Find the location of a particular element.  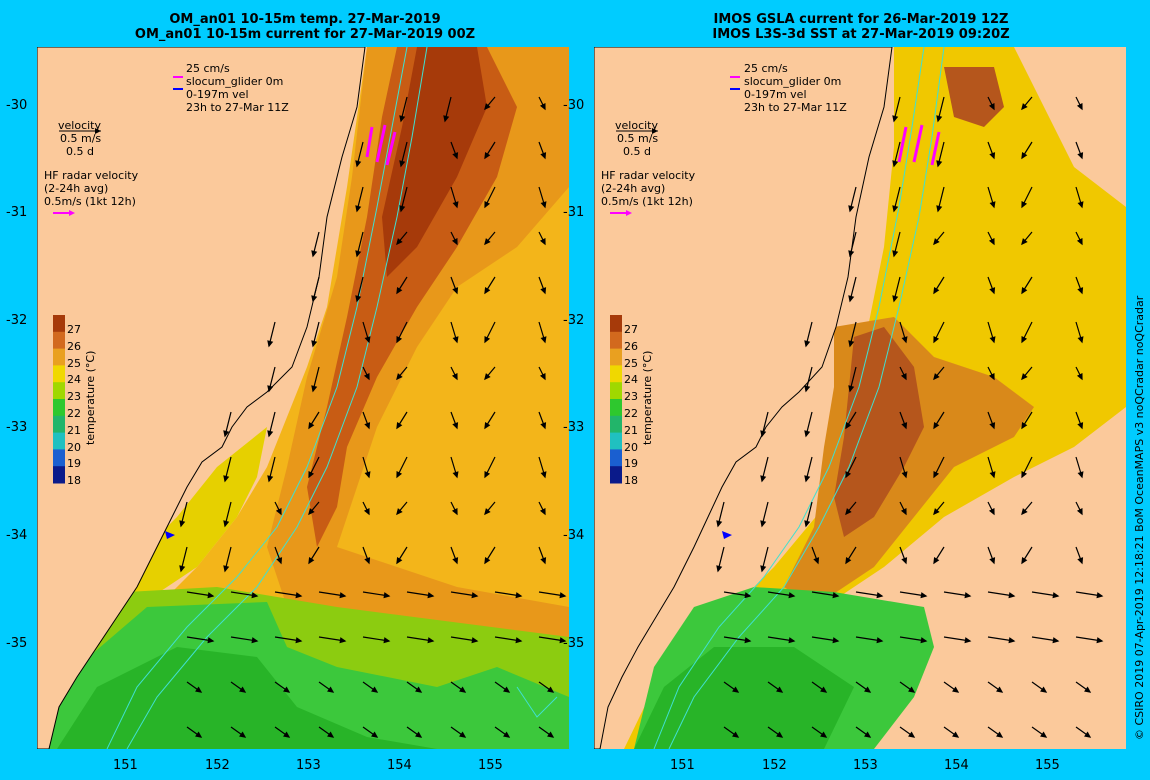

vel-marker is located at coordinates (170, 535).